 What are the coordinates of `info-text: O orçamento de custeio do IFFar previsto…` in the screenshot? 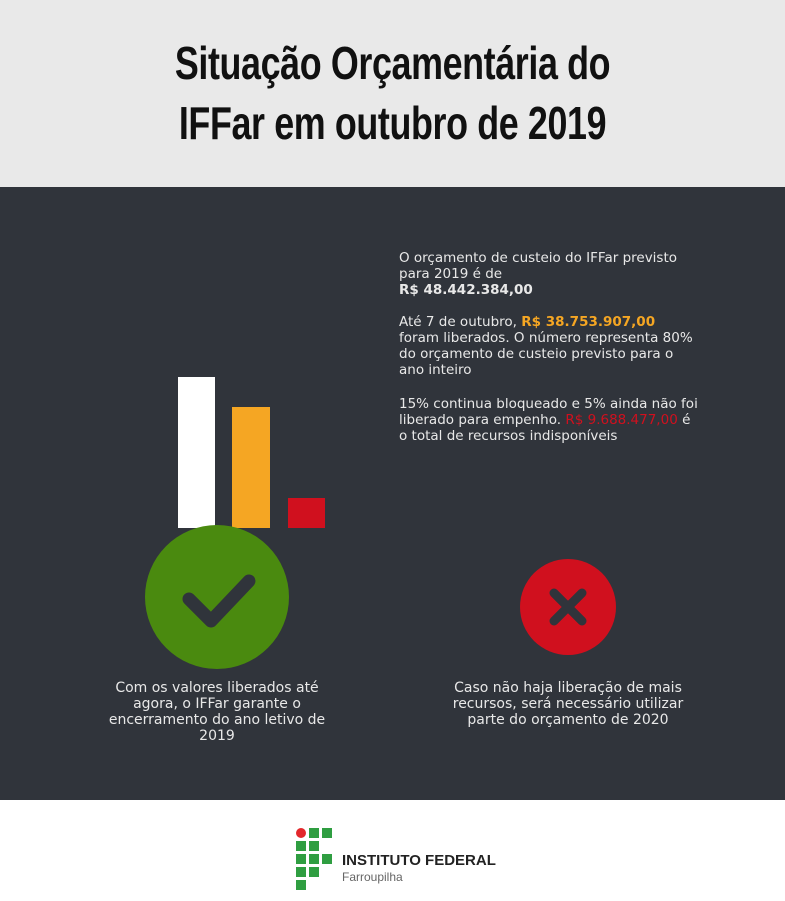 It's located at (538, 266).